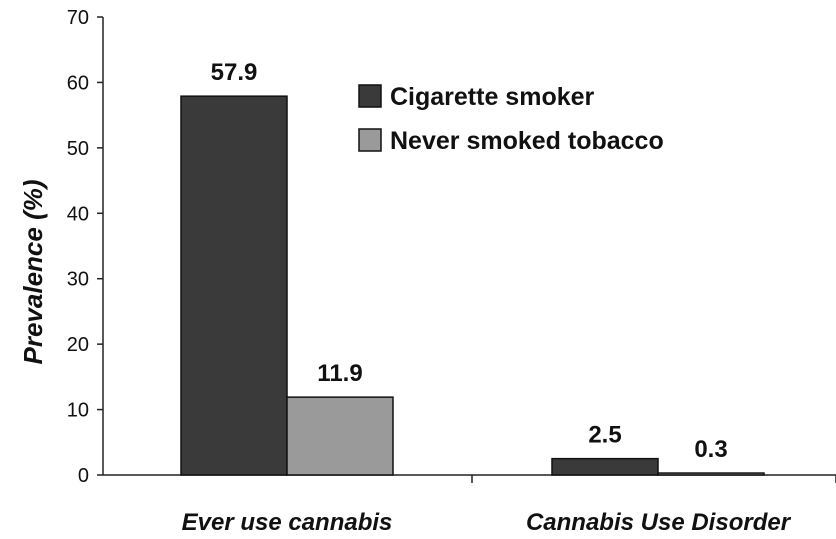 The image size is (836, 539). What do you see at coordinates (234, 72) in the screenshot?
I see `data-label: 57.9` at bounding box center [234, 72].